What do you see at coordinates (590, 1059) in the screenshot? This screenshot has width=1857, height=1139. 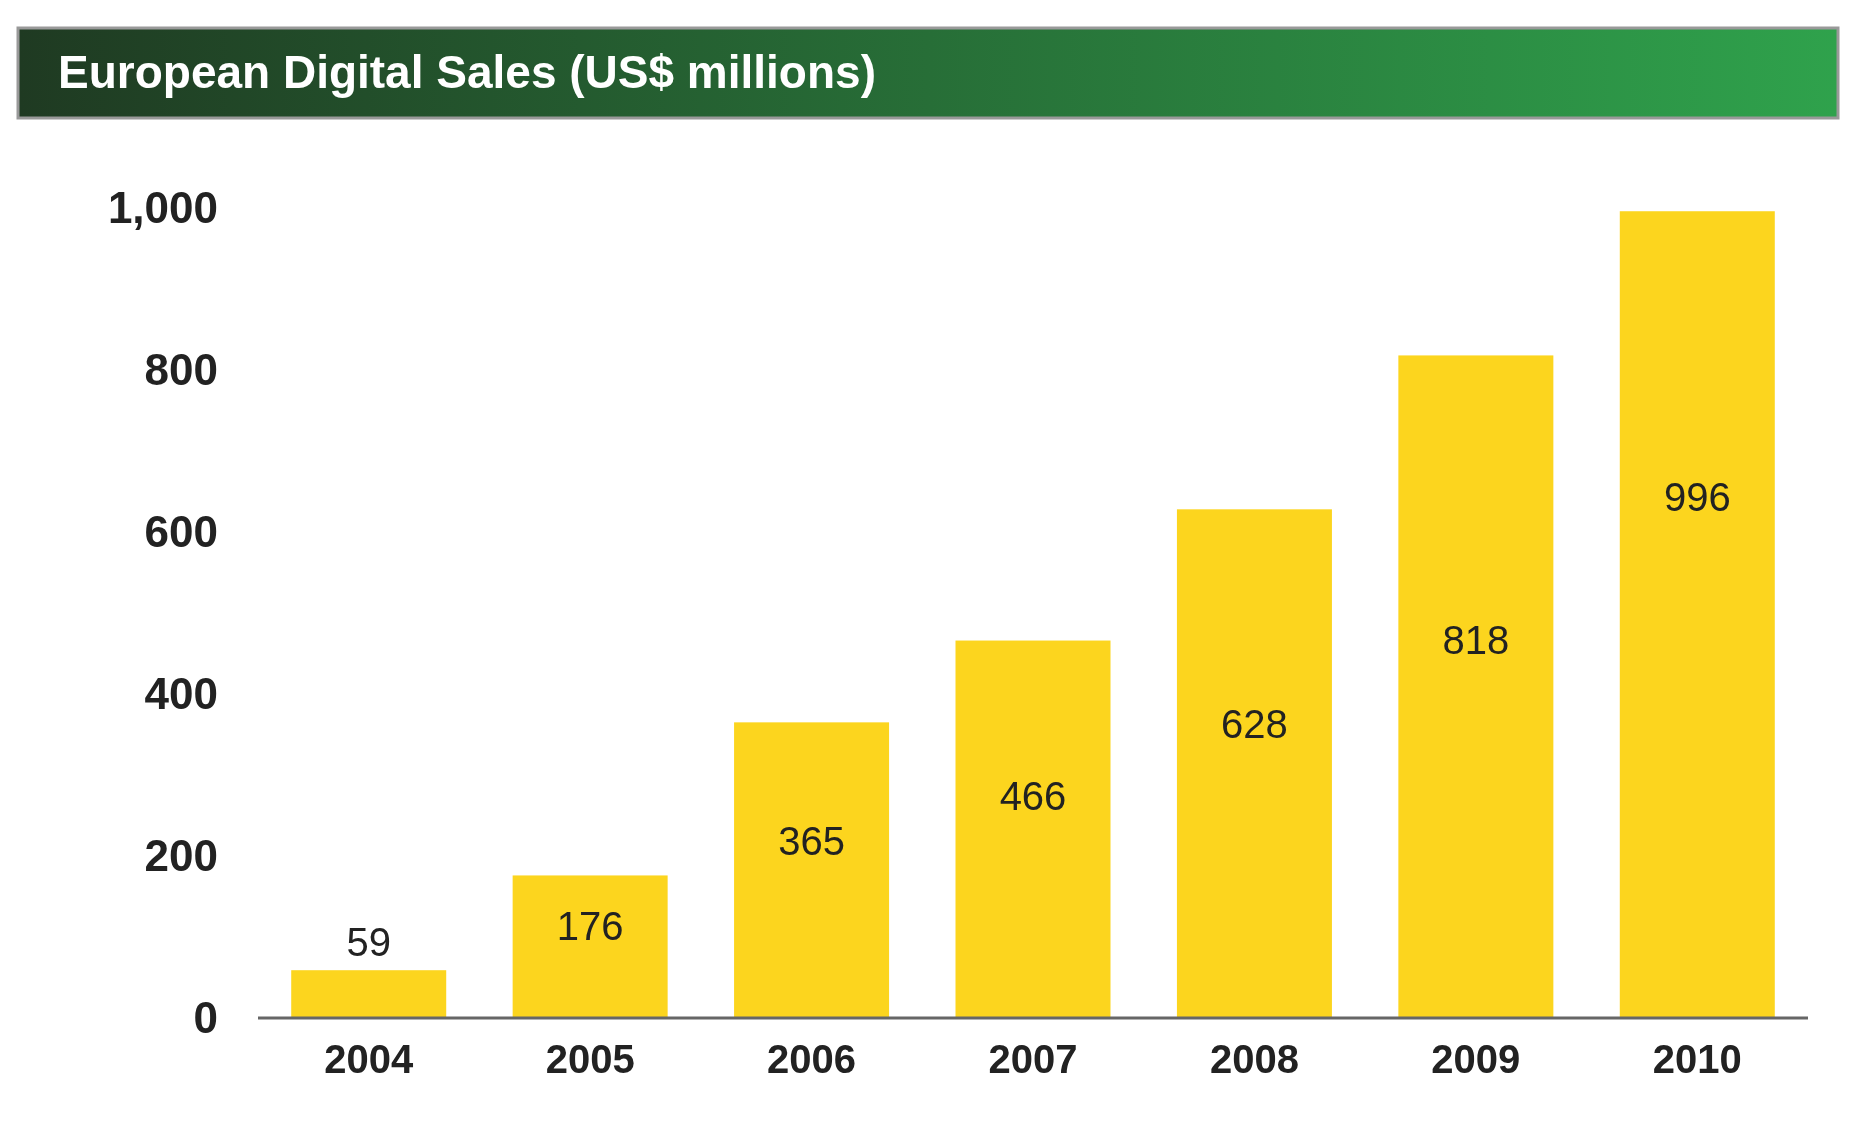 I see `x-tick-label: 2005` at bounding box center [590, 1059].